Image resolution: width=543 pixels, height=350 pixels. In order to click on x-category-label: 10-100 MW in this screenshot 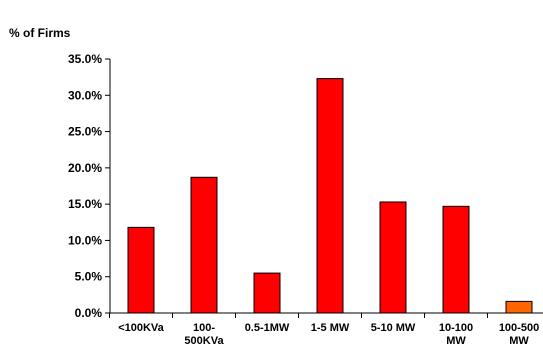, I will do `click(456, 334)`.